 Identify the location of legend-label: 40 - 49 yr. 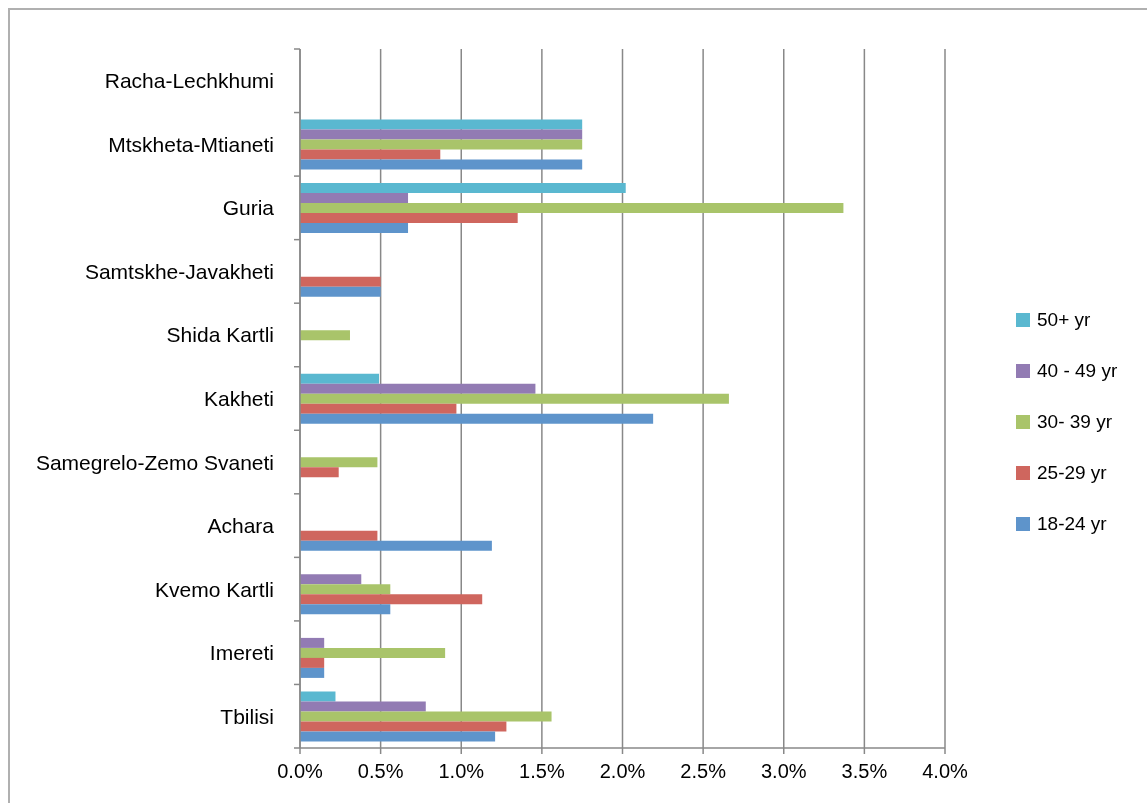
(1077, 370).